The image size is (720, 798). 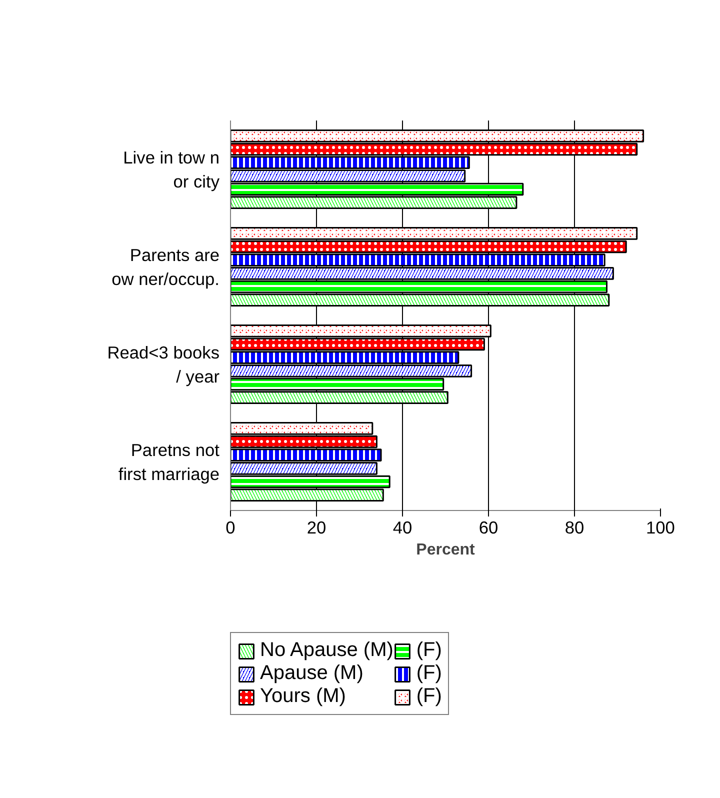 I want to click on y-tick-label: Read<3 books / year, so click(x=163, y=364).